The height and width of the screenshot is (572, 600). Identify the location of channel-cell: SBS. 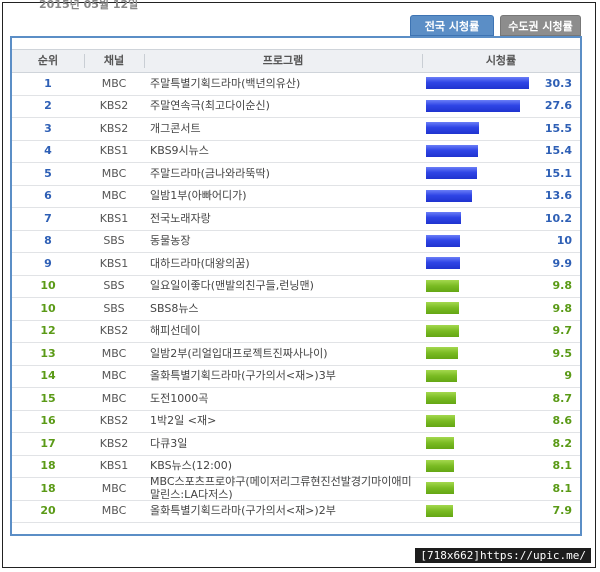
(114, 286).